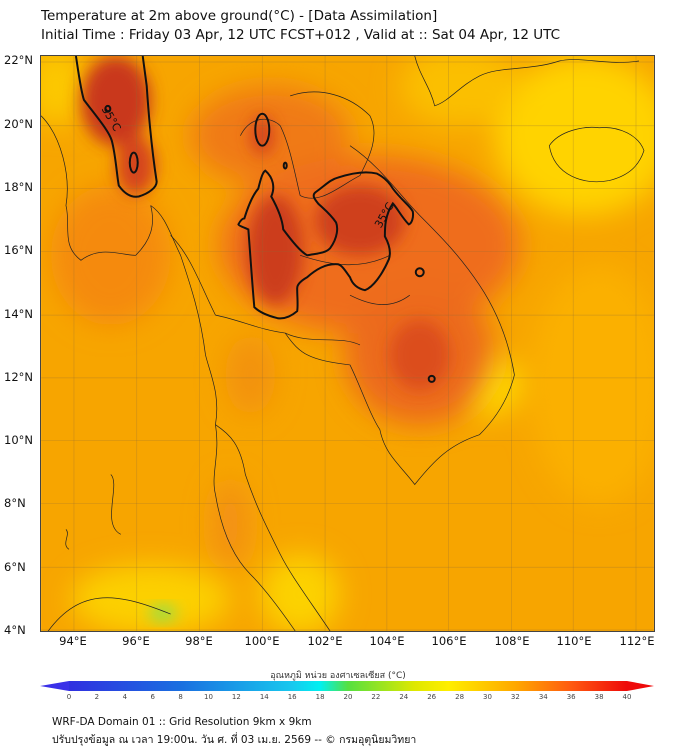 This screenshot has height=756, width=676. Describe the element at coordinates (387, 641) in the screenshot. I see `longitude-label: 104°E` at that location.